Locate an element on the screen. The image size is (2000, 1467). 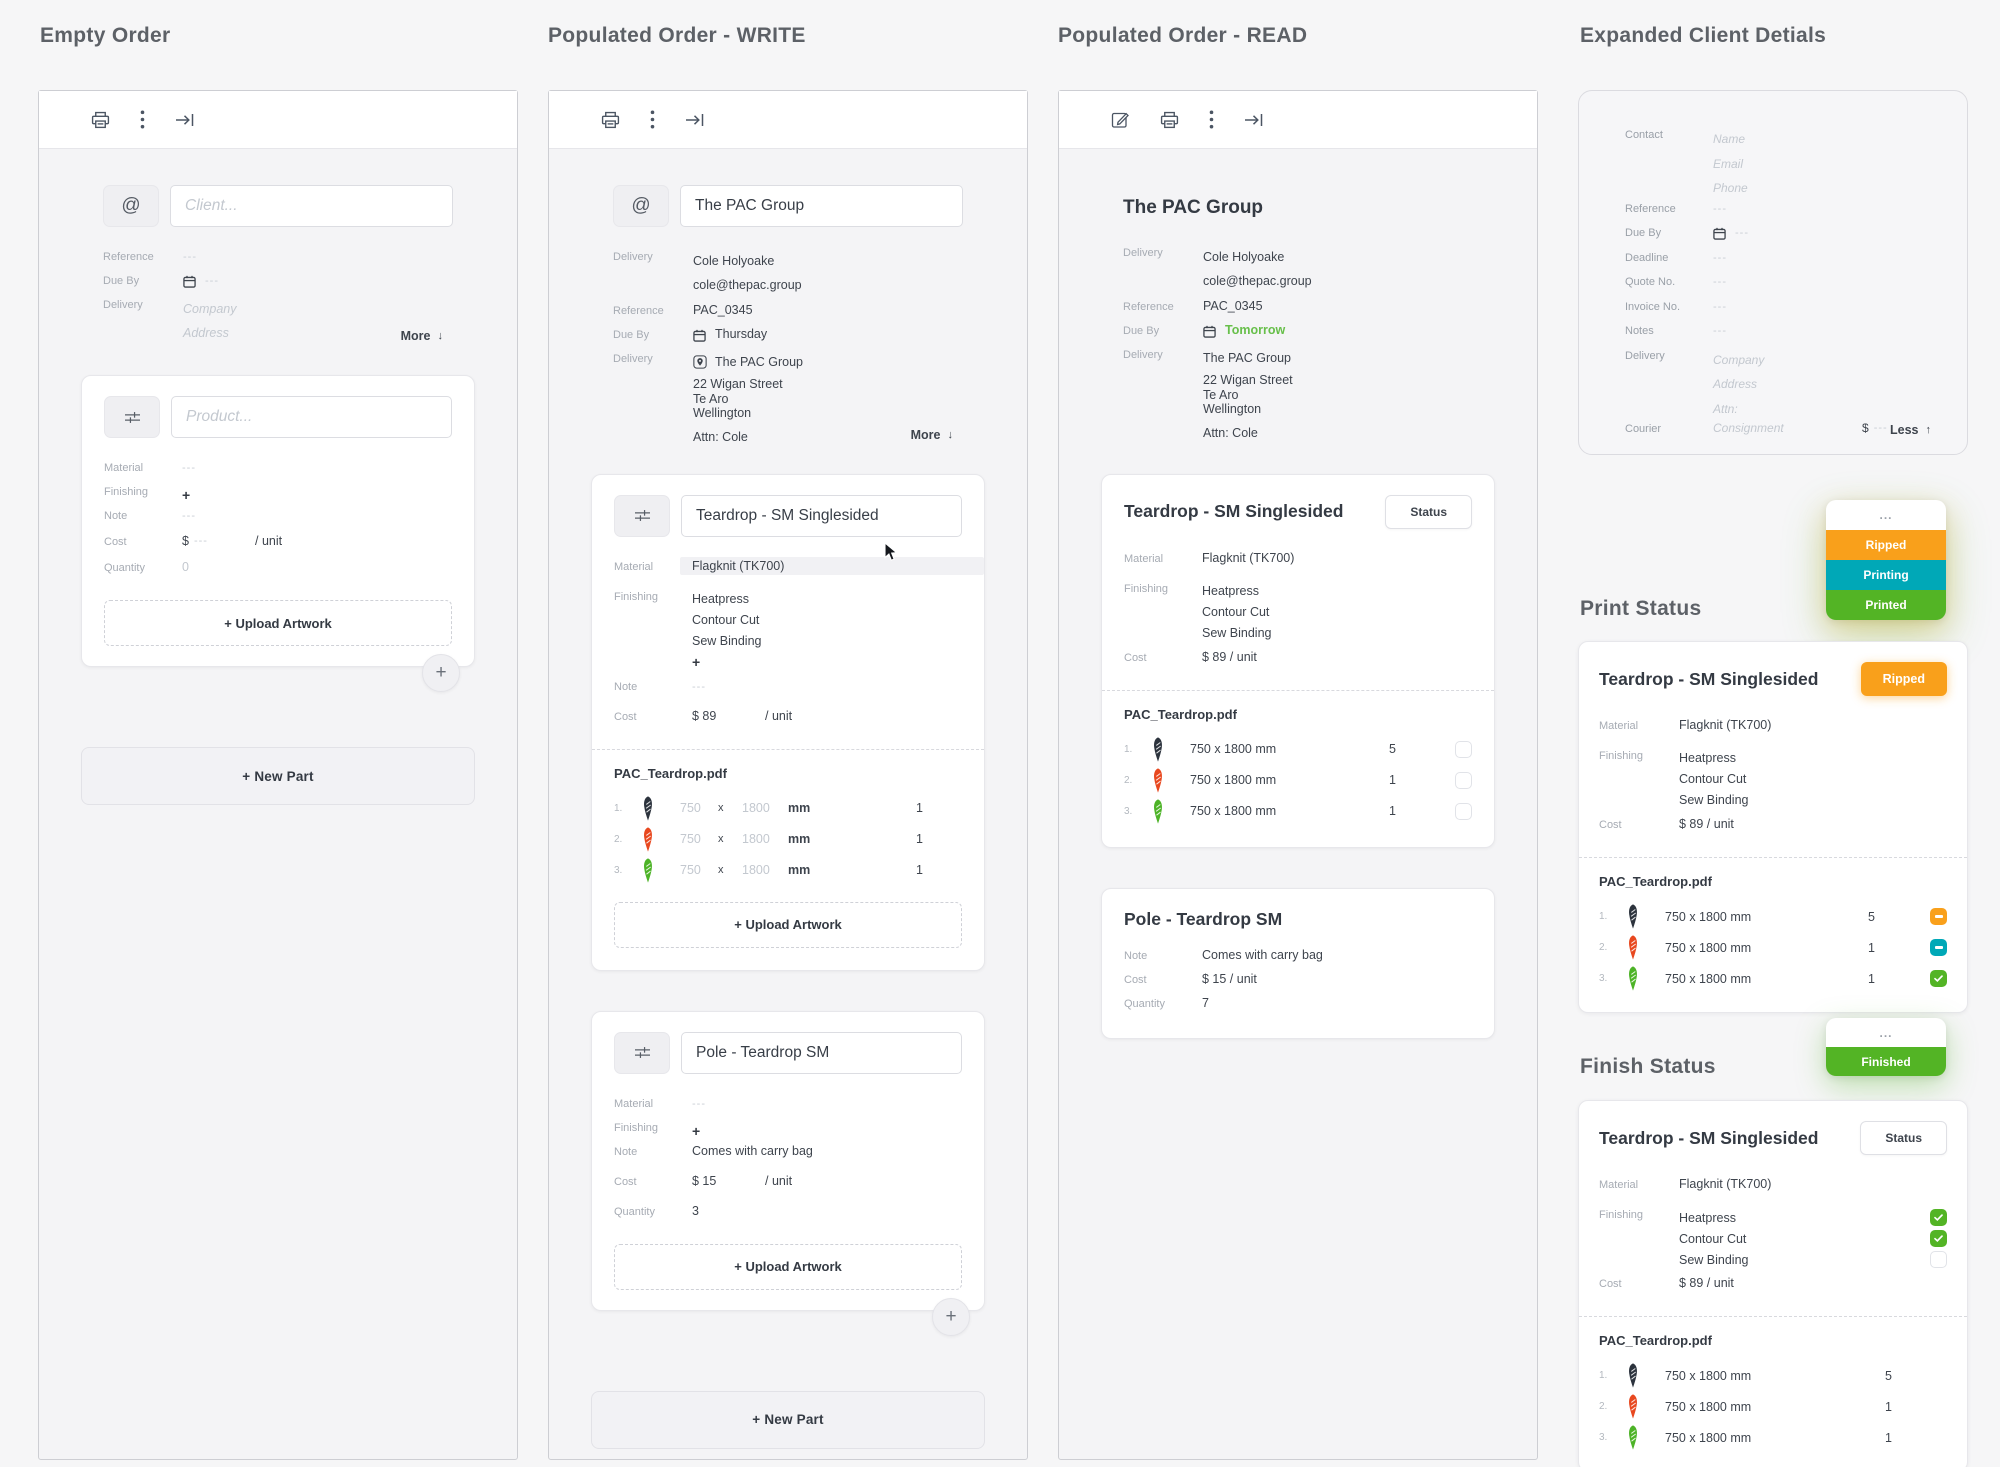
note-value: Comes with carry bag is located at coordinates (752, 1150).